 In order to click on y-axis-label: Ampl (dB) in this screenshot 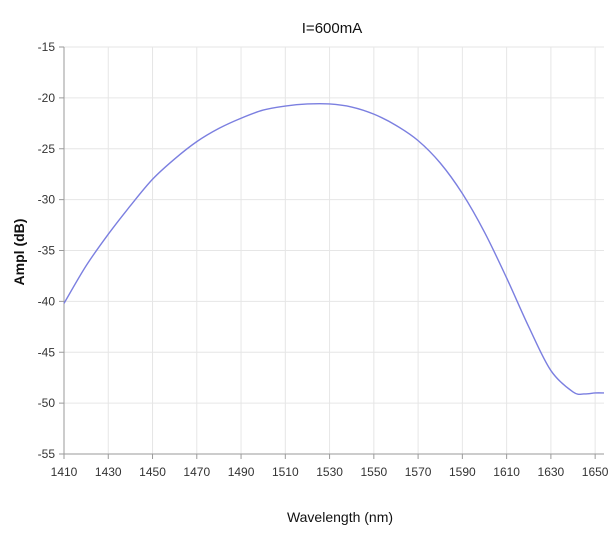, I will do `click(19, 252)`.